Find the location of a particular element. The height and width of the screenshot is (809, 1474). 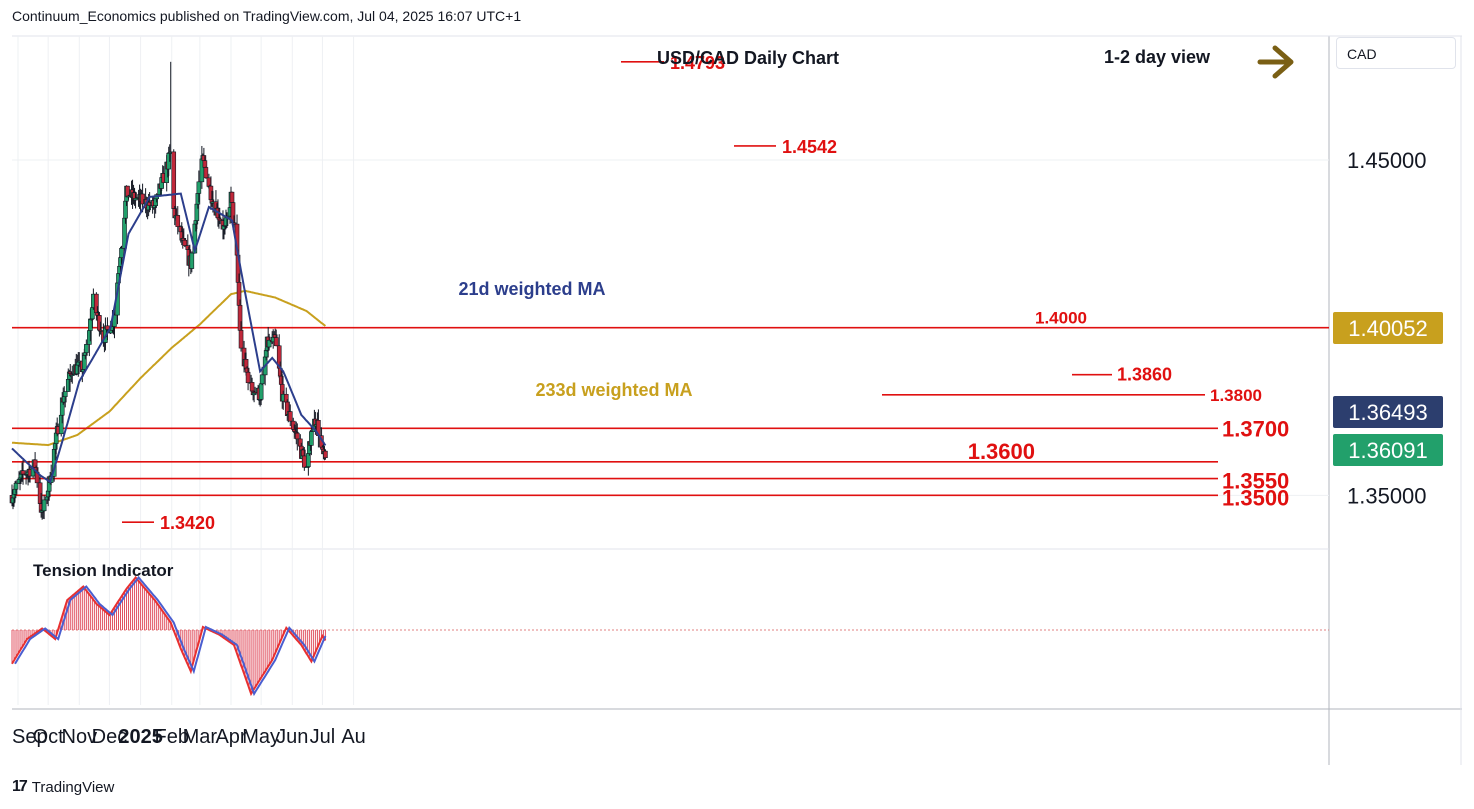

level-label-1.3550: 1.3550 is located at coordinates (1255, 481).